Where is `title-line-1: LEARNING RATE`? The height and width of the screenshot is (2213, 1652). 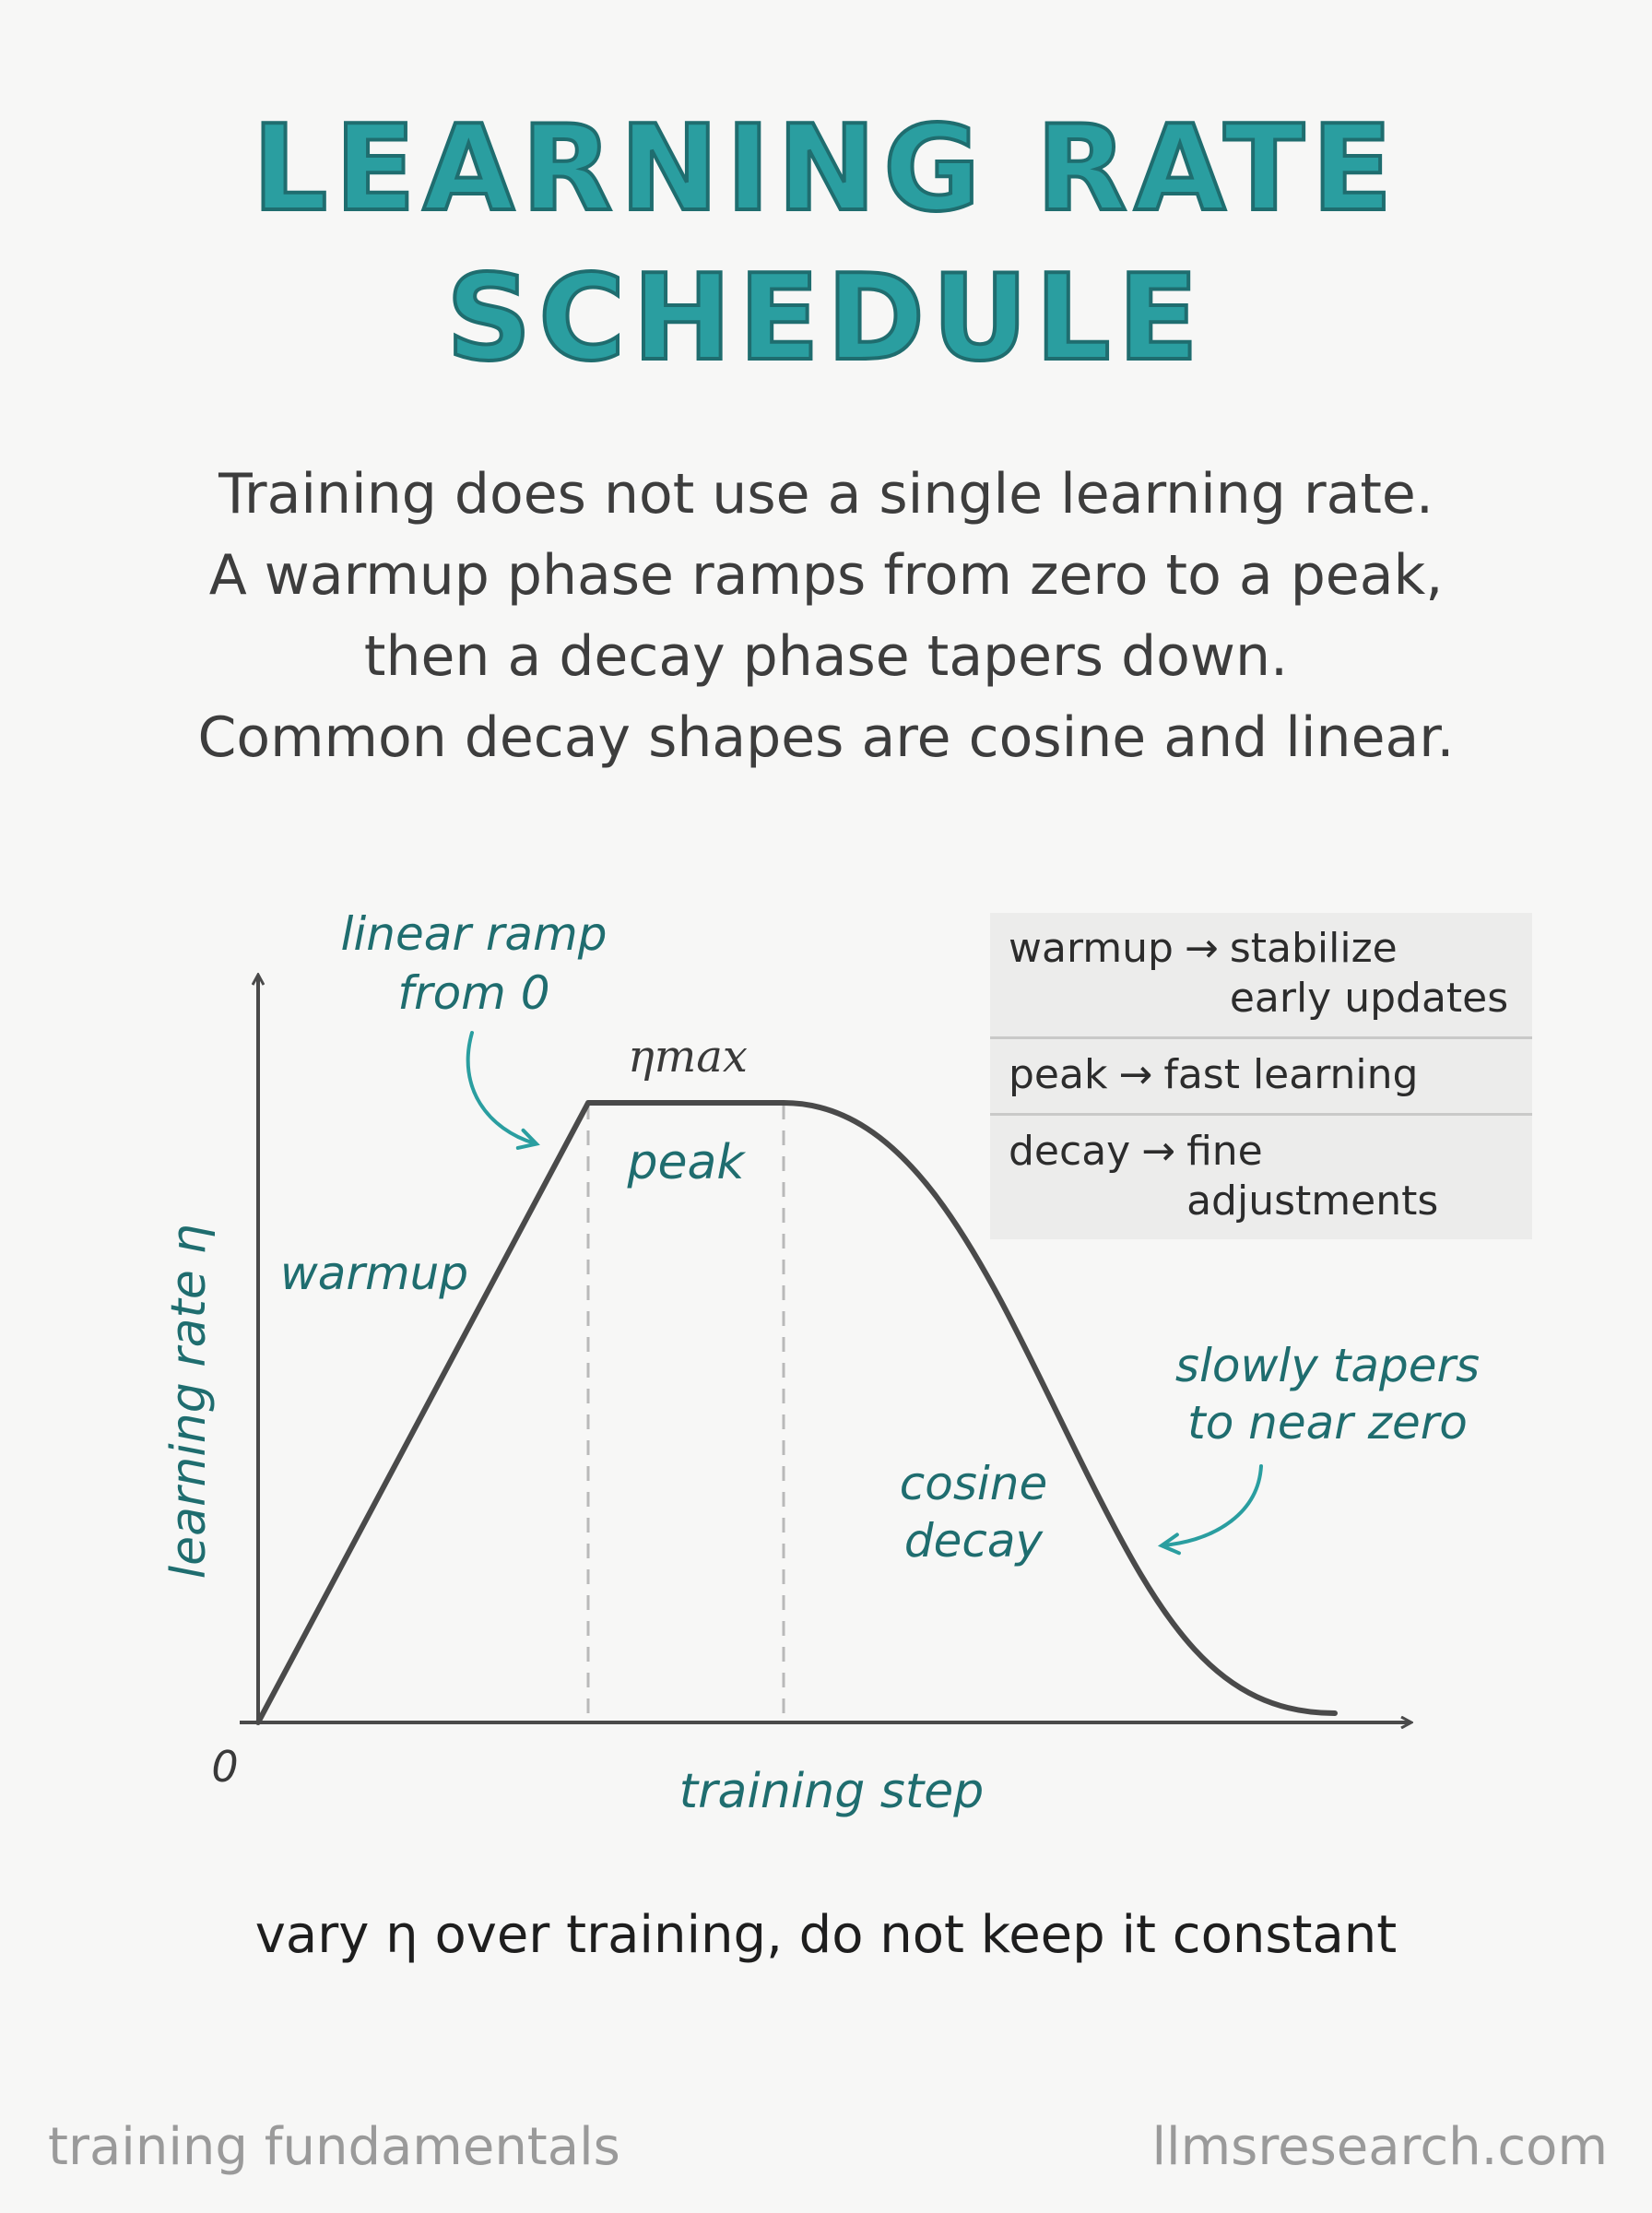 title-line-1: LEARNING RATE is located at coordinates (825, 169).